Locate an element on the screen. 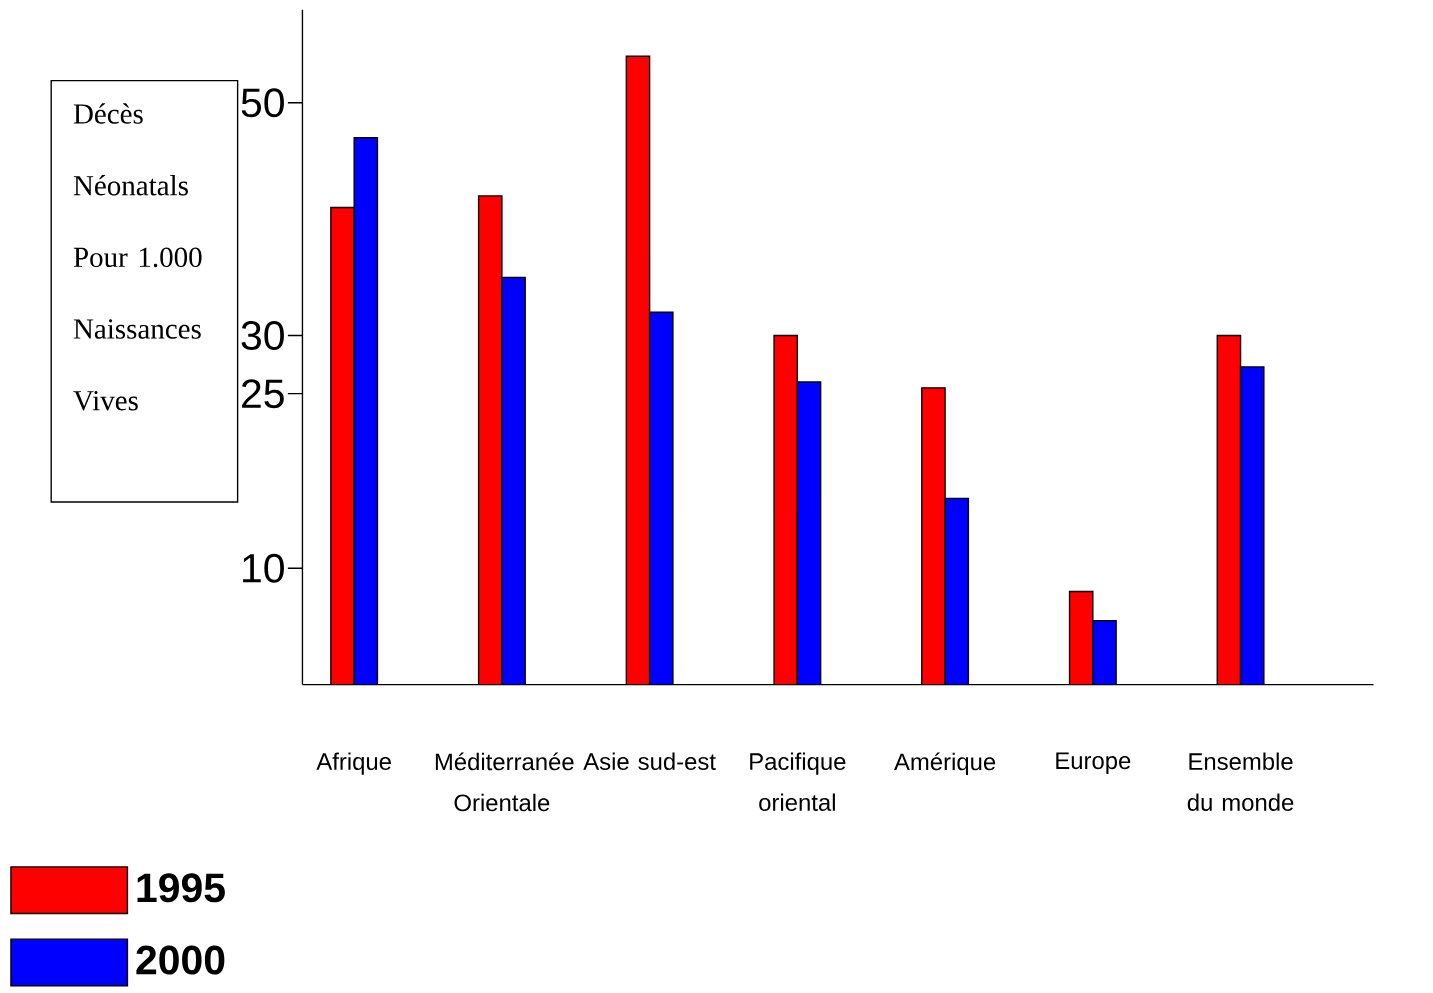 The image size is (1433, 993). x-tick-label: Europe is located at coordinates (1093, 763).